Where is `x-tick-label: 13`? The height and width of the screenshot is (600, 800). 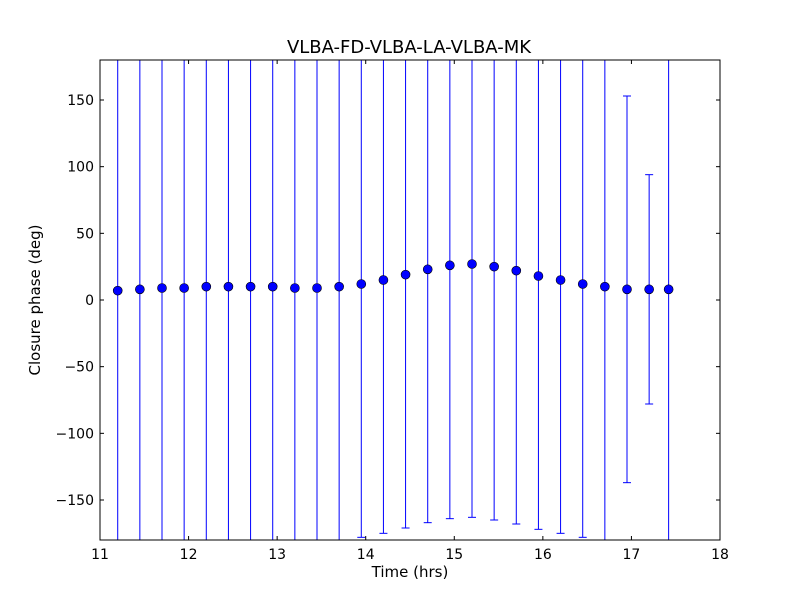 x-tick-label: 13 is located at coordinates (277, 555).